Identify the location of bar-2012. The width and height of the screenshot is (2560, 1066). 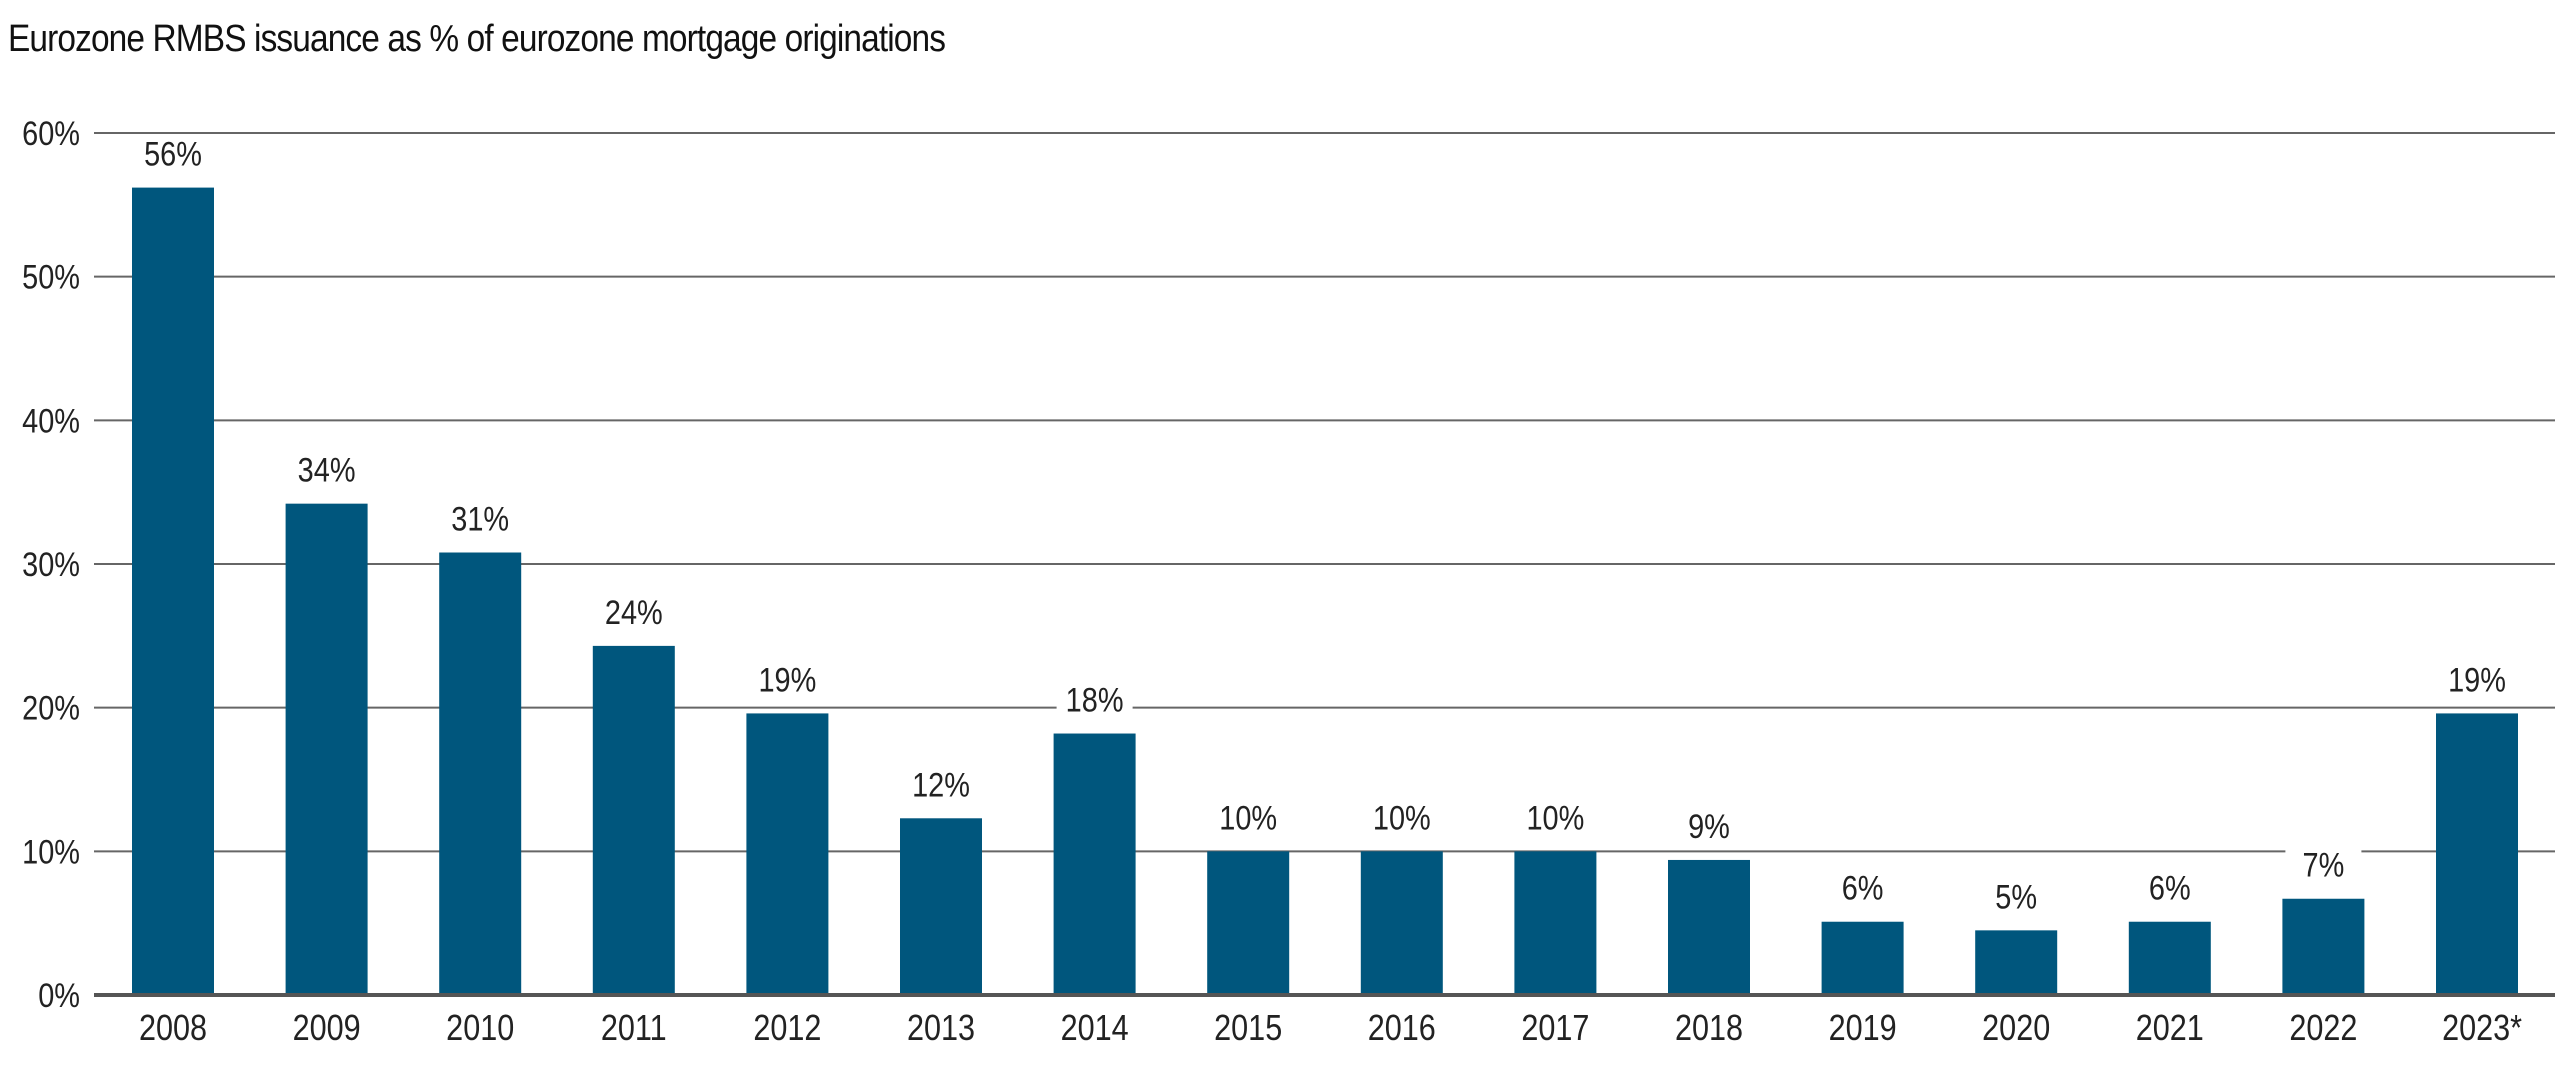
(787, 854).